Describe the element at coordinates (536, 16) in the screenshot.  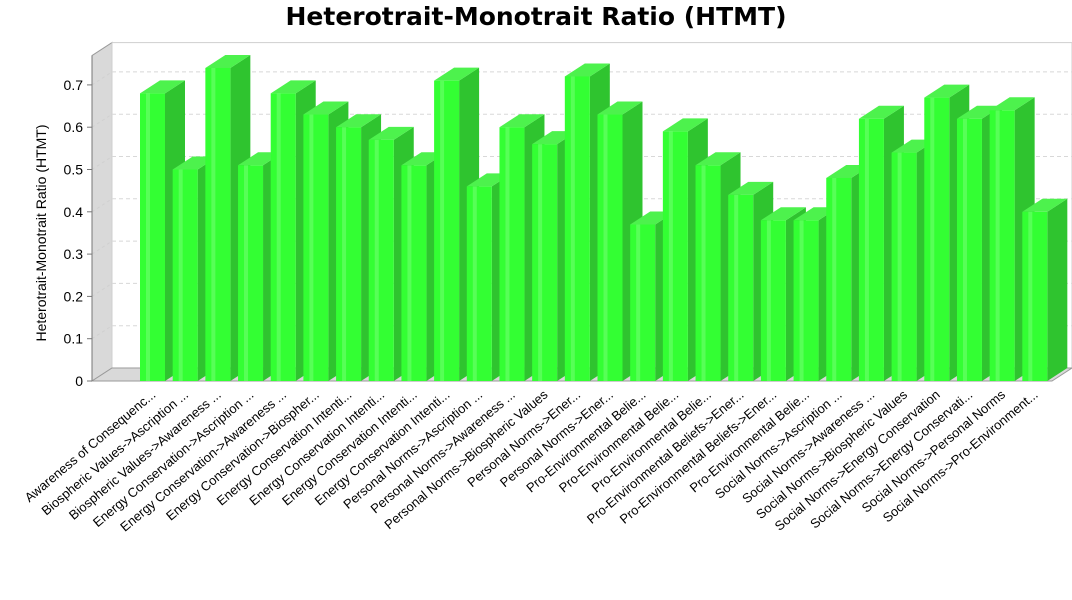
I see `chart-title: Heterotrait-Monotrait Ratio (HTMT)` at that location.